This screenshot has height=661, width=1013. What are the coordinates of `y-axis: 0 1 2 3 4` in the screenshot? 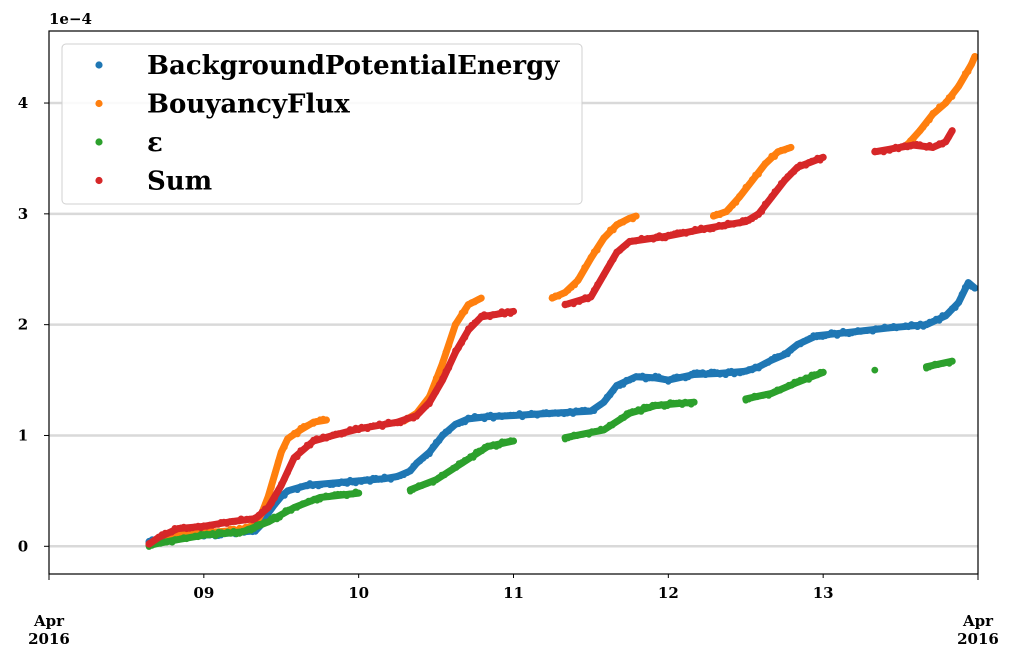 It's located at (33, 324).